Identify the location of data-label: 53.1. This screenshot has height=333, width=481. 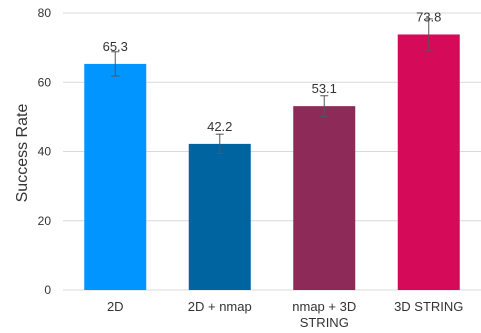
(324, 88).